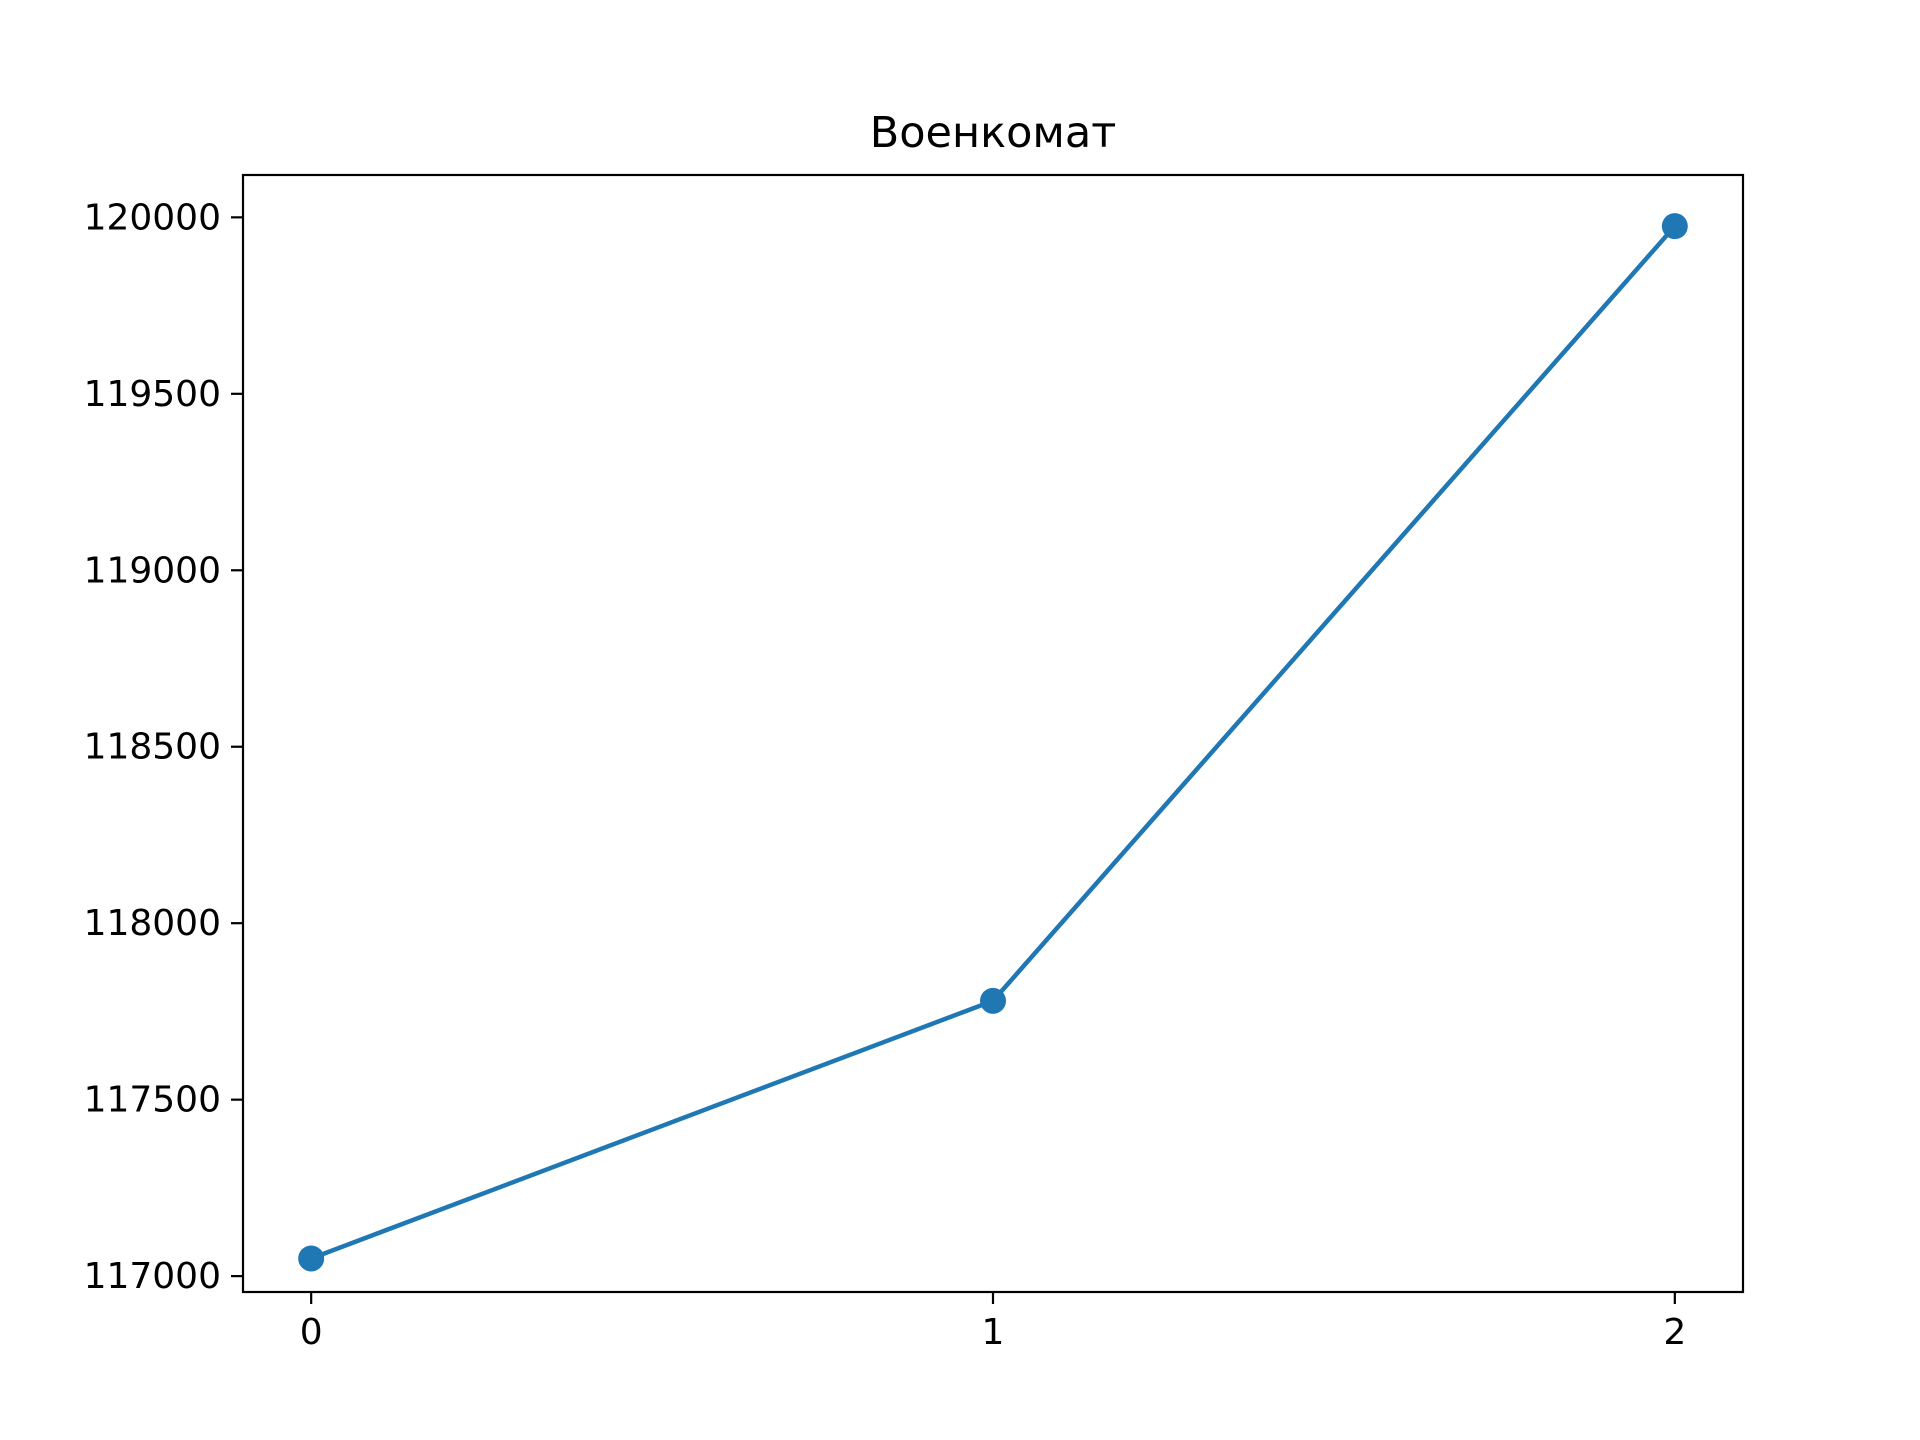 Image resolution: width=1920 pixels, height=1440 pixels. I want to click on y-tick-label: 120000, so click(152, 217).